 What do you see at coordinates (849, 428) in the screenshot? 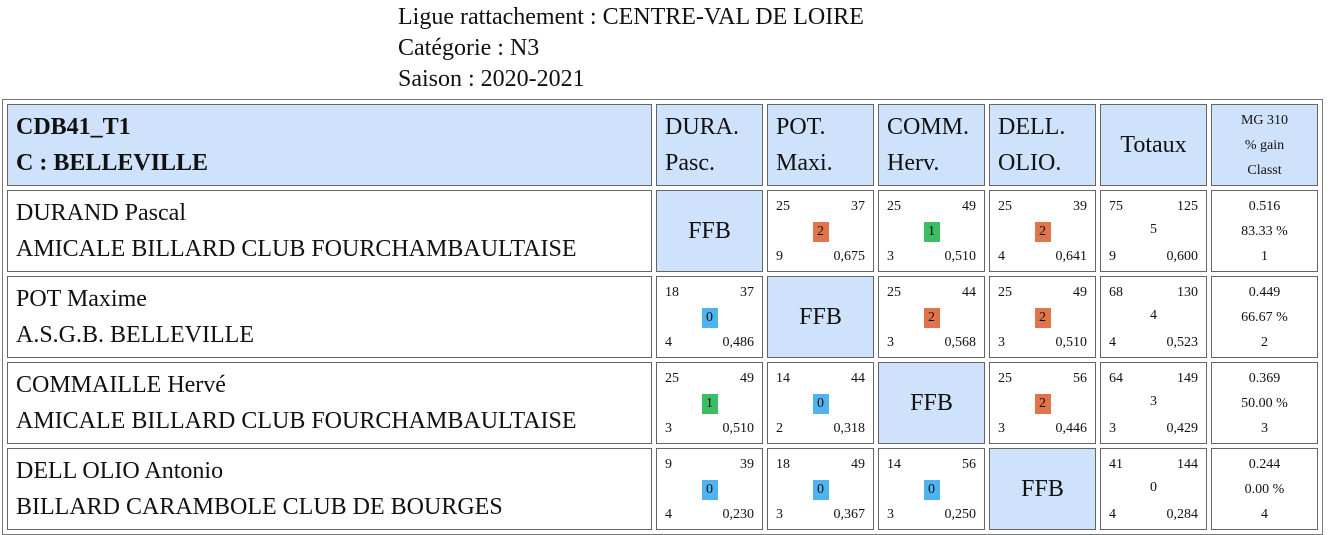
I see `average-value: 0,318` at bounding box center [849, 428].